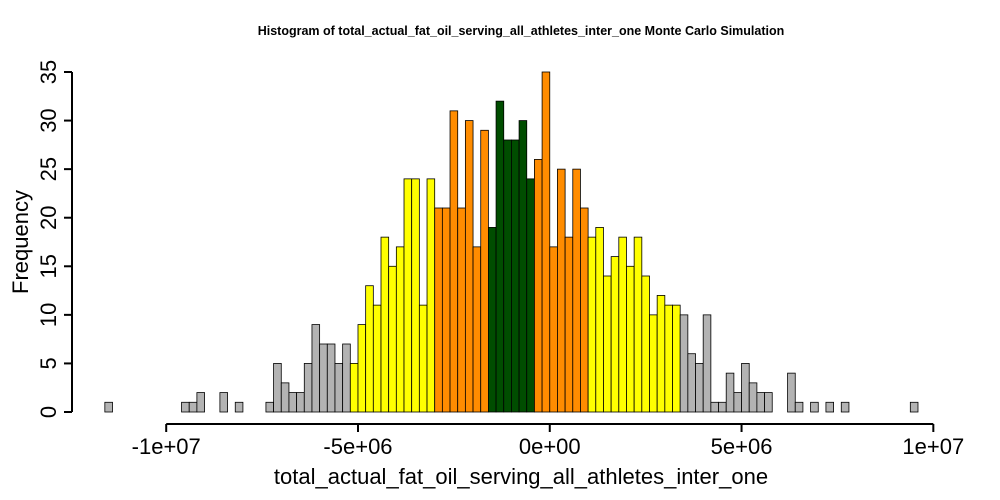  I want to click on x-tick-label: 1e+07, so click(933, 446).